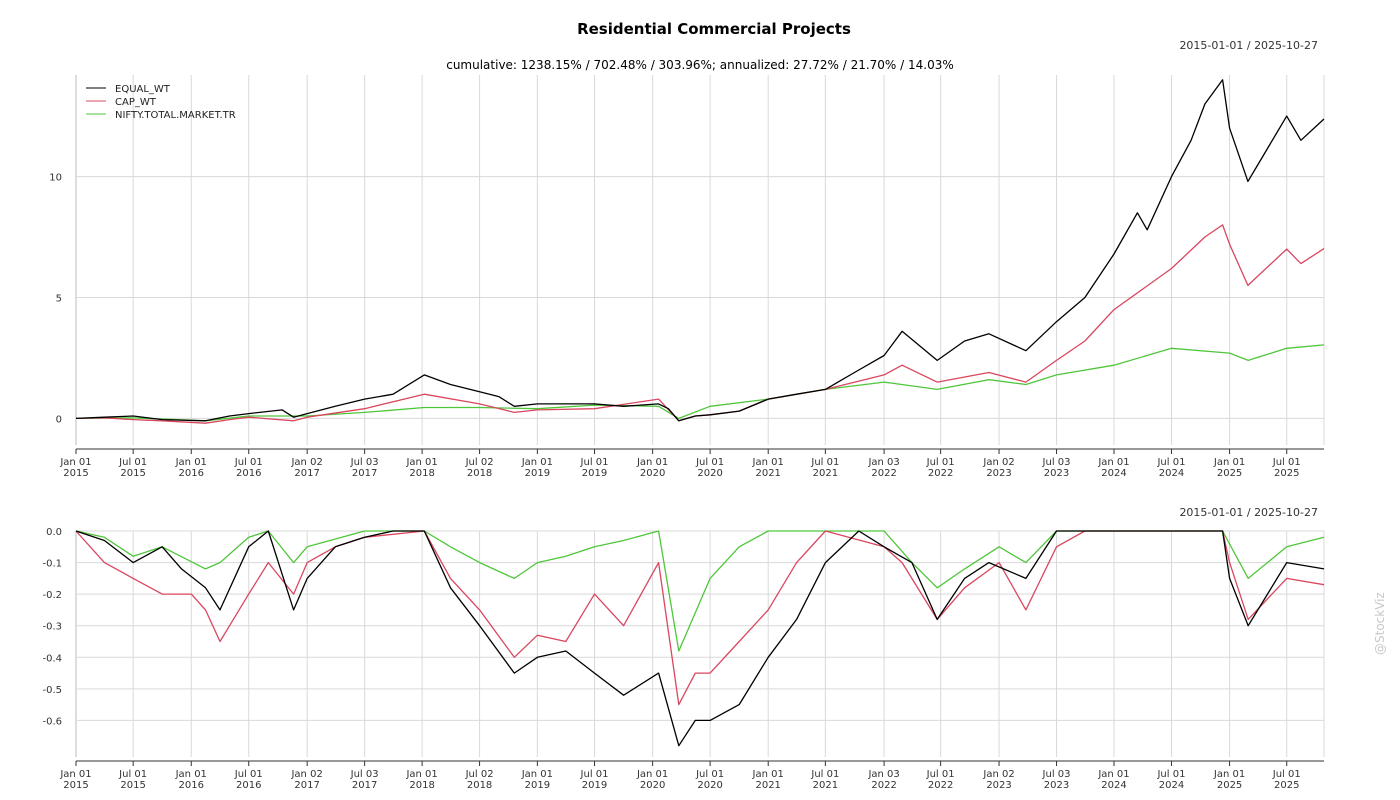 The width and height of the screenshot is (1400, 800). I want to click on legend-label: NIFTY.TOTAL.MARKET.TR, so click(175, 115).